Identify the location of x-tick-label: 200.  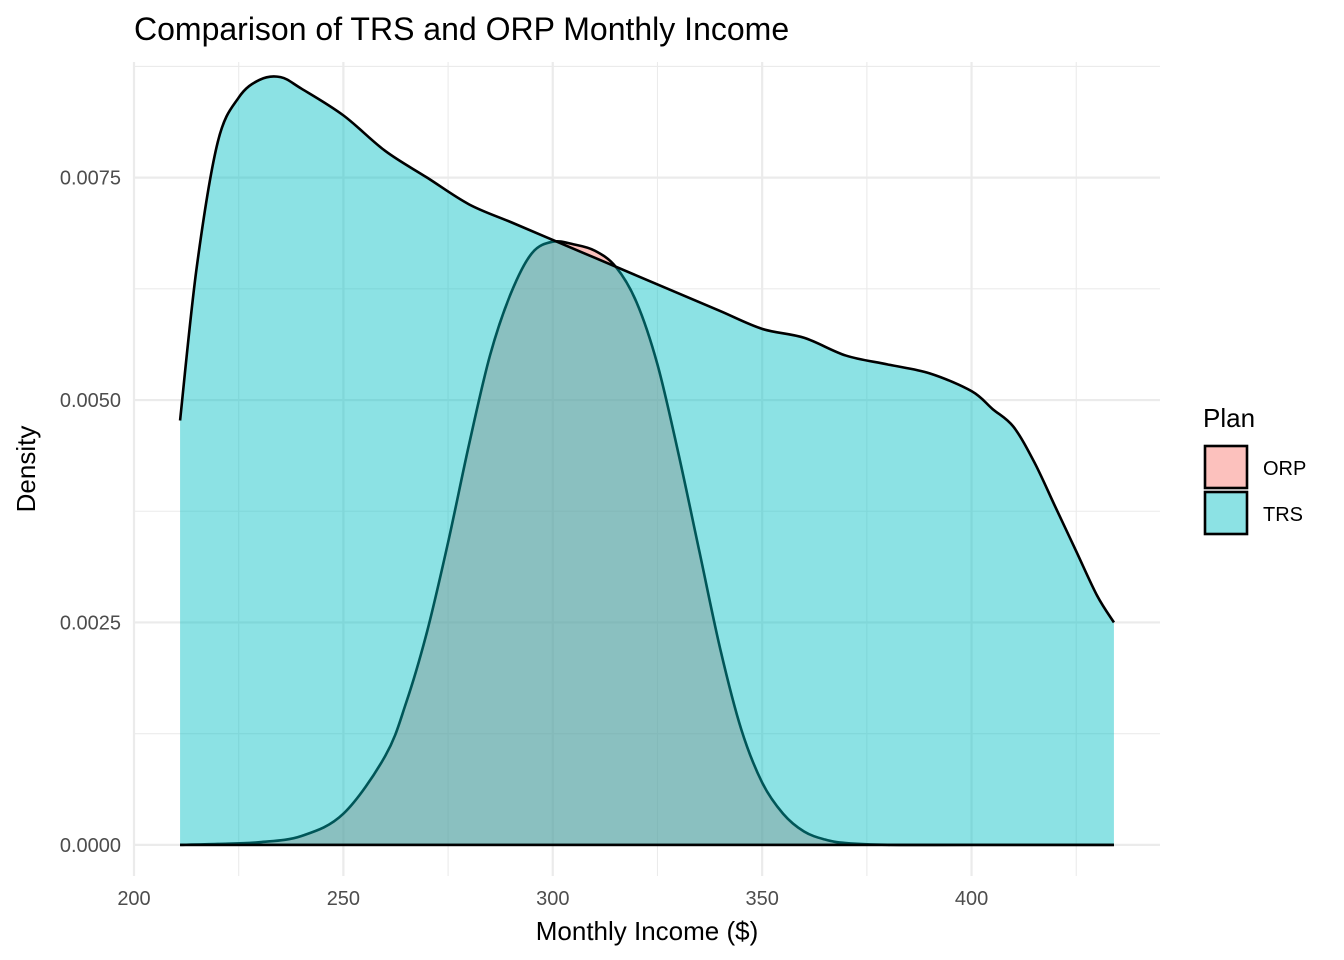
(133, 899).